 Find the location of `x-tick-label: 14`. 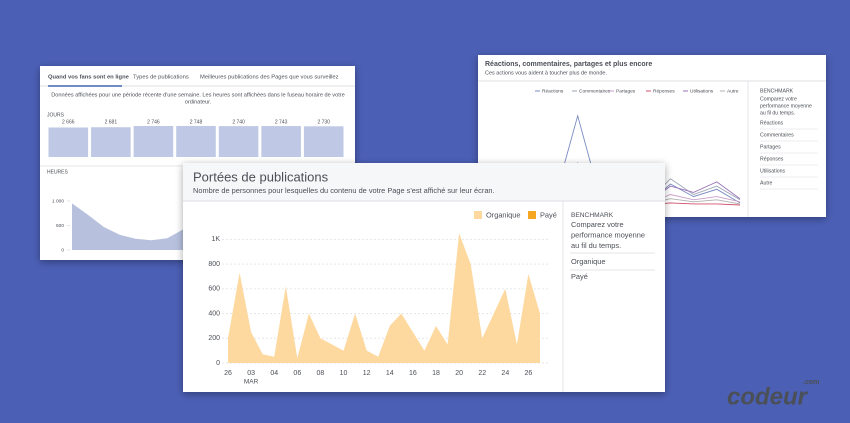

x-tick-label: 14 is located at coordinates (390, 373).